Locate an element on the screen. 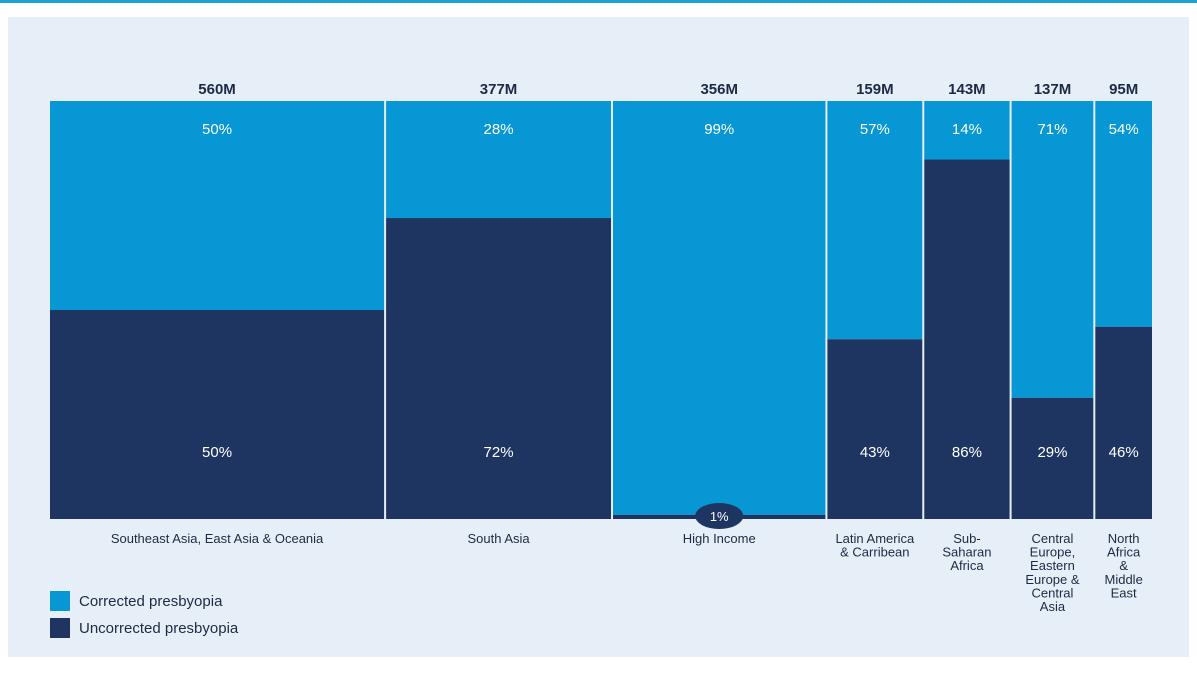  uncorrected-pct-label-2: 72% is located at coordinates (499, 452).